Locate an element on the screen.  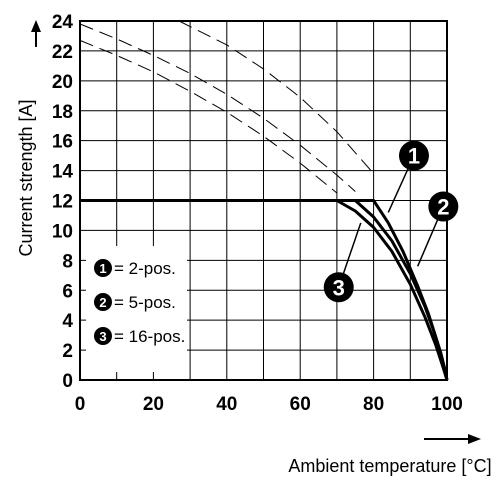
x-tick-label: 40 is located at coordinates (226, 404).